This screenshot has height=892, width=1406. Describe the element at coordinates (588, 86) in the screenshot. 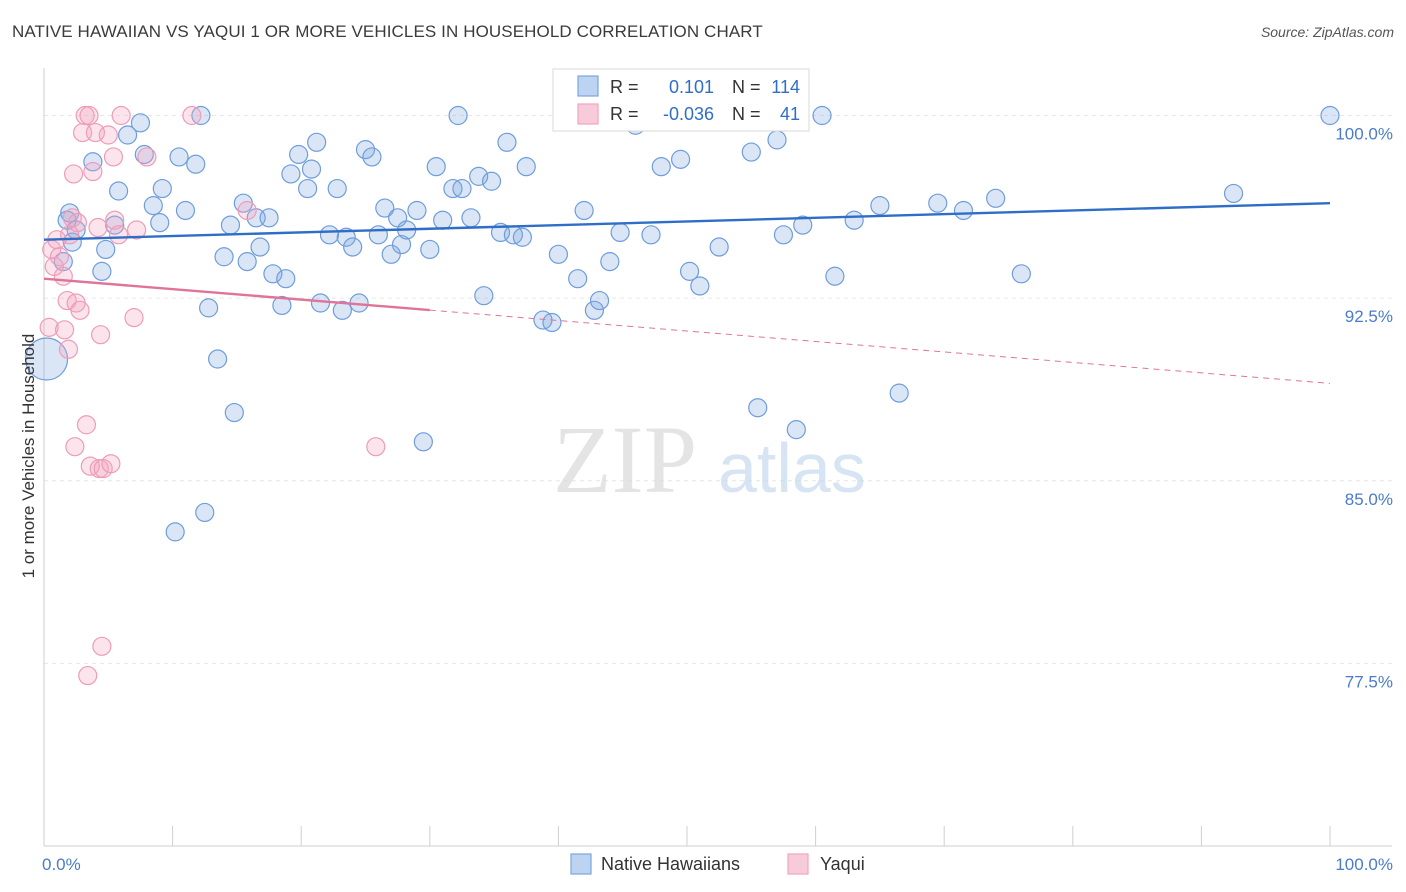

I see `stats-swatch-blue` at that location.